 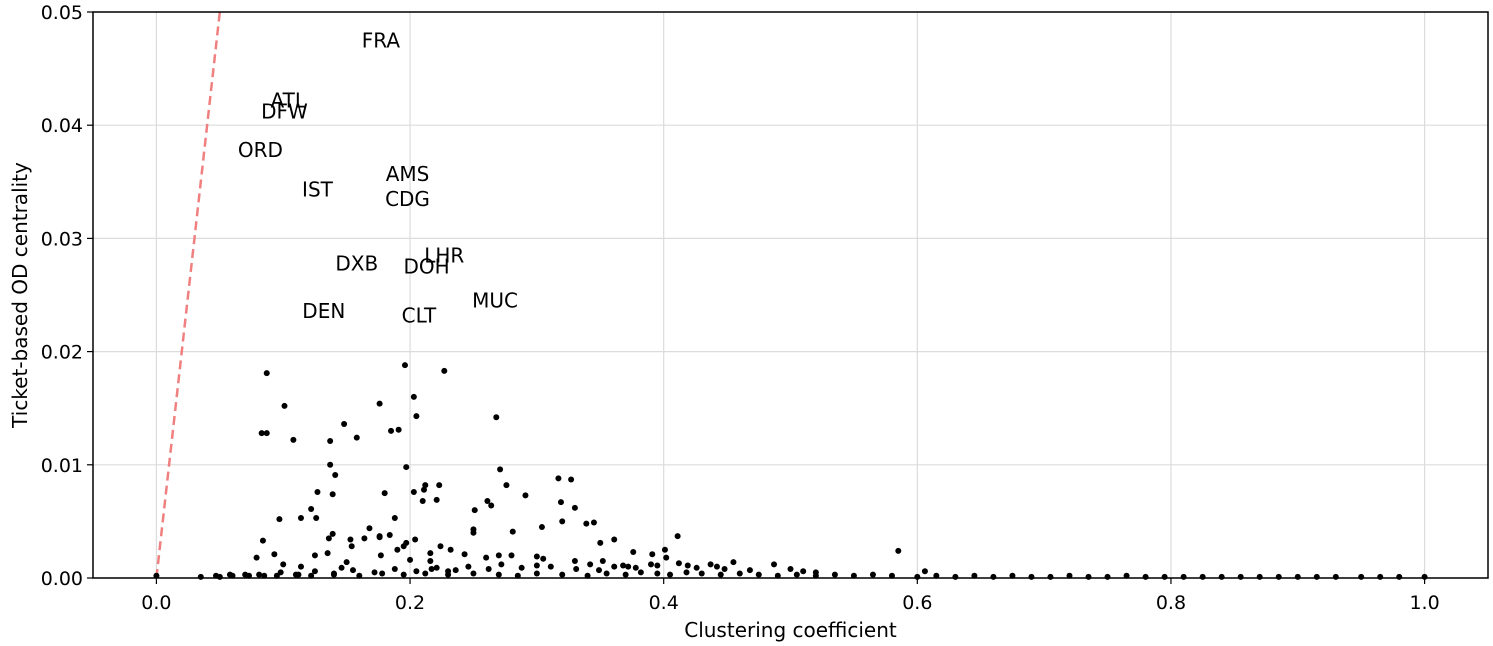 I want to click on annotation-label: LHR, so click(x=444, y=255).